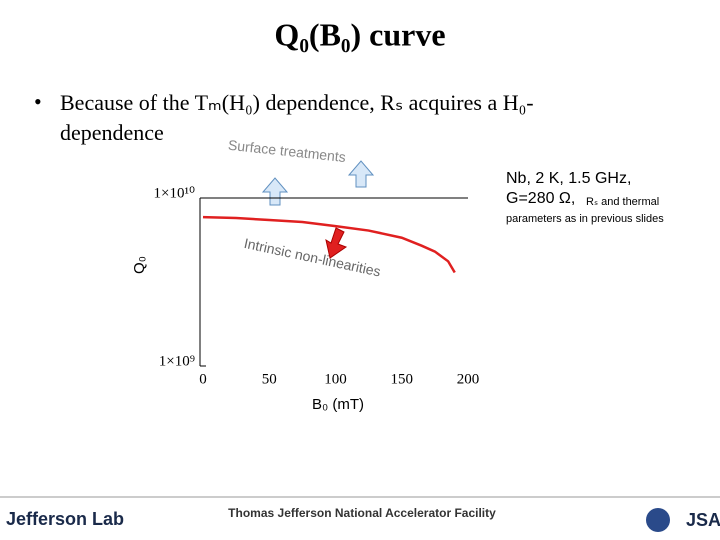  What do you see at coordinates (359, 34) in the screenshot?
I see `slide-title: Q₀(B₀) curve` at bounding box center [359, 34].